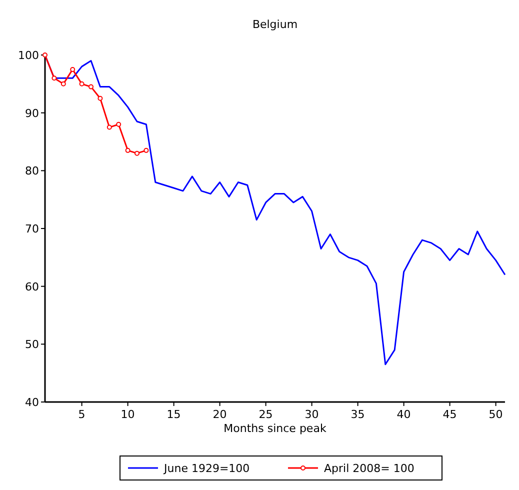  Describe the element at coordinates (311, 414) in the screenshot. I see `x-tick-label: 30` at that location.